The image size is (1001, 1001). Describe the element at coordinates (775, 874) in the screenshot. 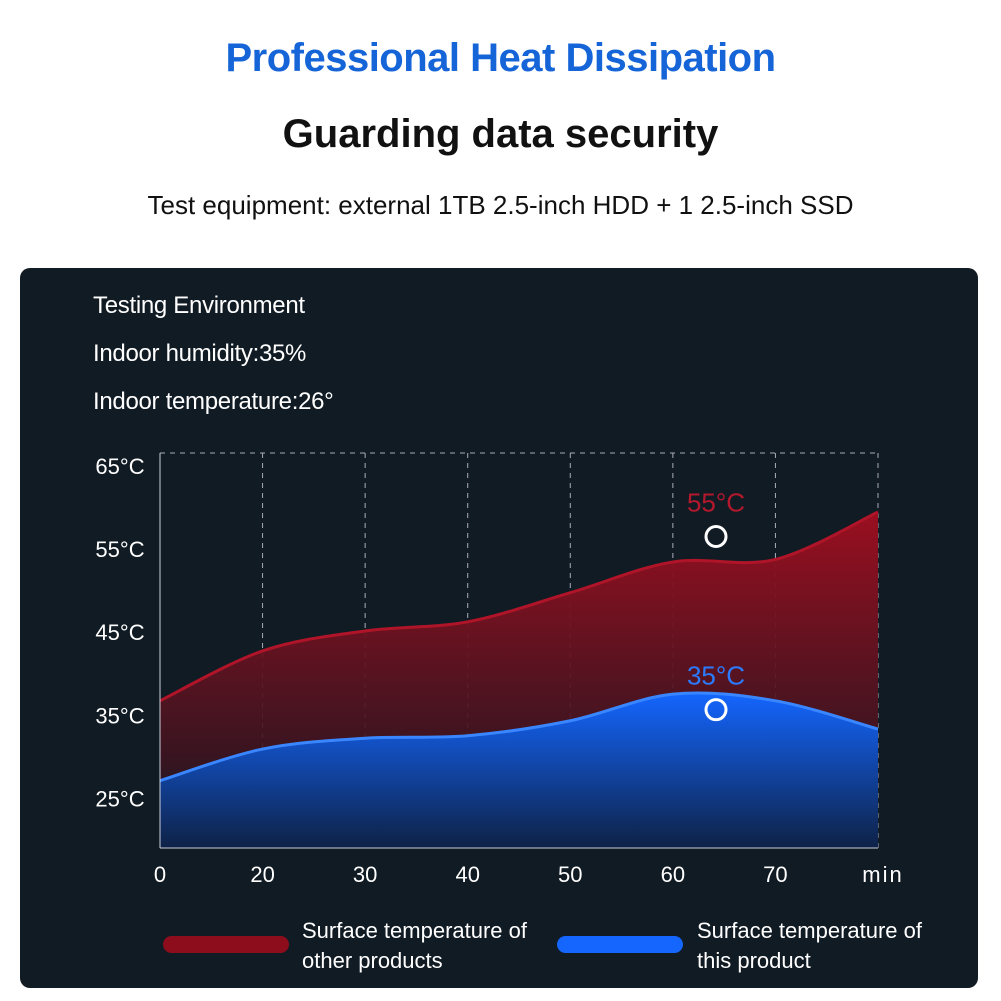

I see `x-tick-label: 70` at that location.